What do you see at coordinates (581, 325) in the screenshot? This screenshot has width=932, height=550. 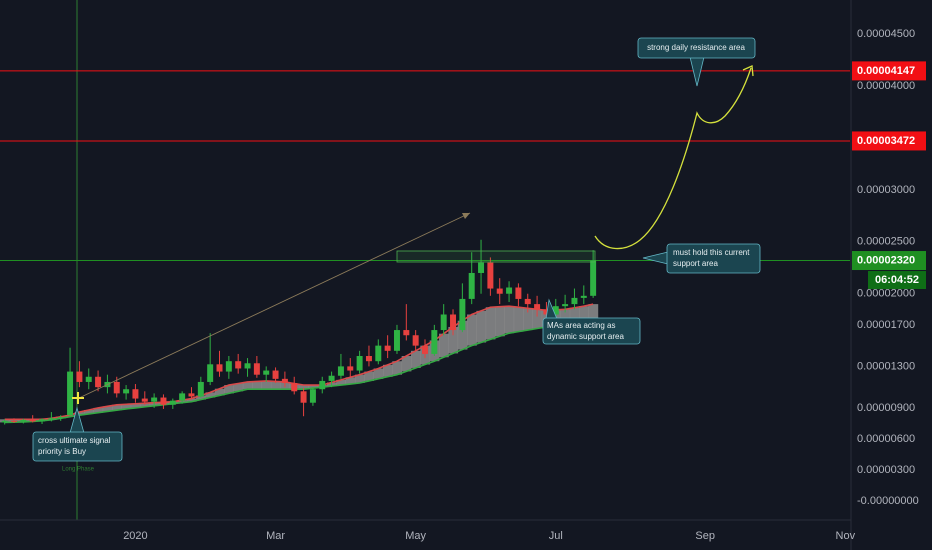 I see `callout-text: MAs area acting as` at bounding box center [581, 325].